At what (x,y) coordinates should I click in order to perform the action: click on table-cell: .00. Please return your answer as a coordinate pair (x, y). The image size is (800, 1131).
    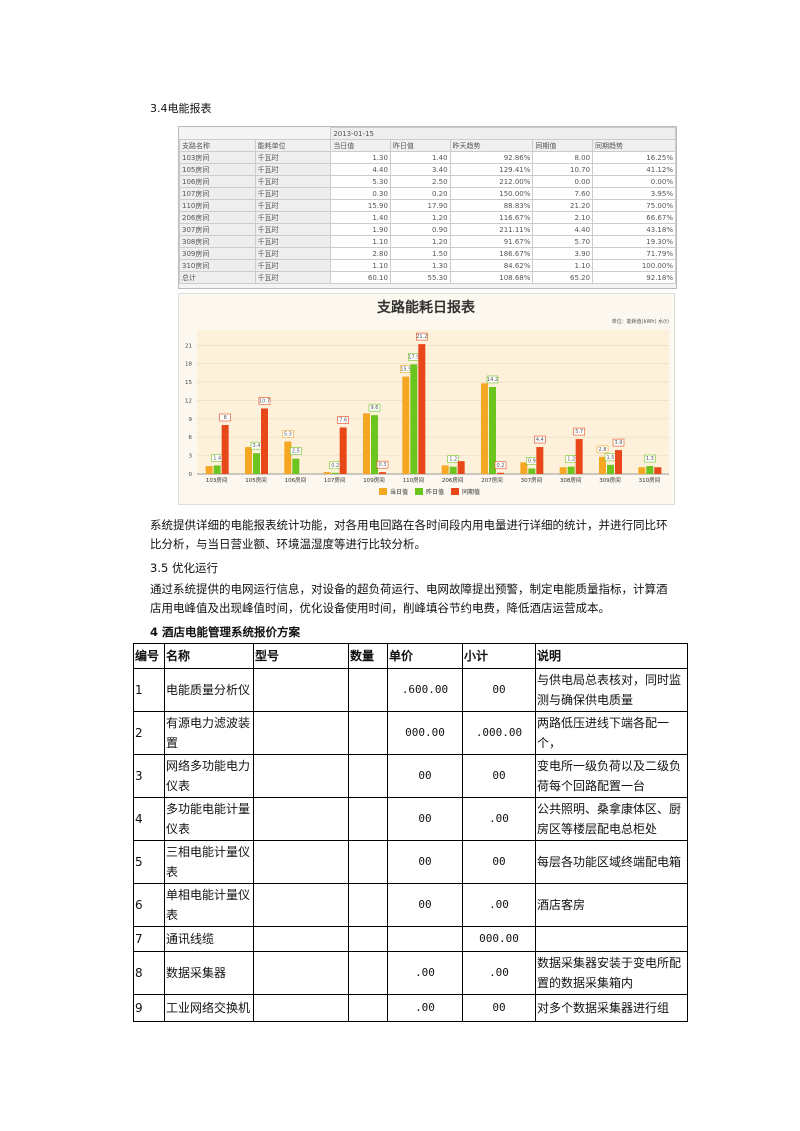
    Looking at the image, I should click on (425, 973).